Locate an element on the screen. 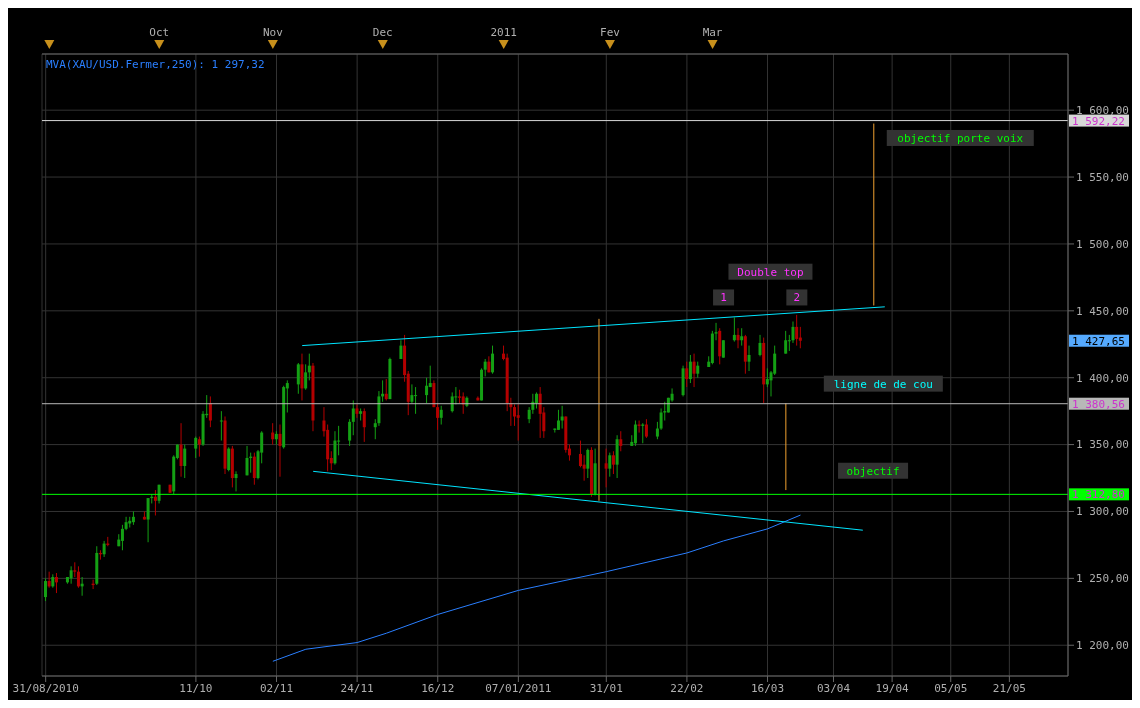  x-tick-label: 11/10 is located at coordinates (196, 688).